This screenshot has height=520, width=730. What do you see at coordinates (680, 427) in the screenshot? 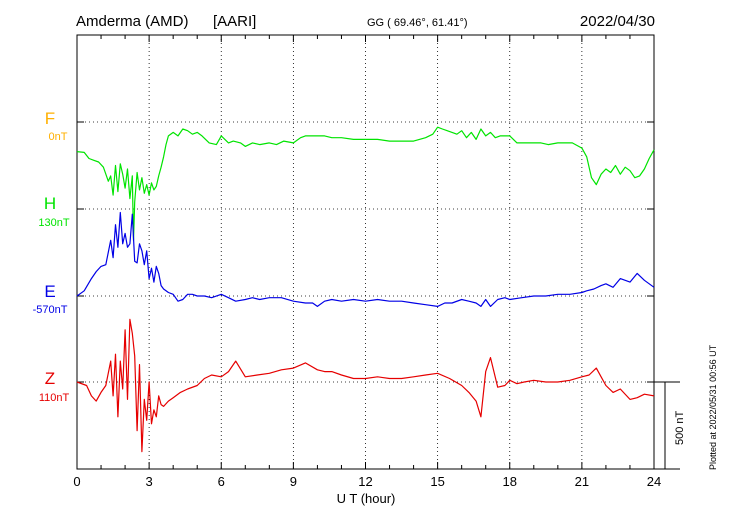
I see `scale-bar-label: 500 nT` at bounding box center [680, 427].